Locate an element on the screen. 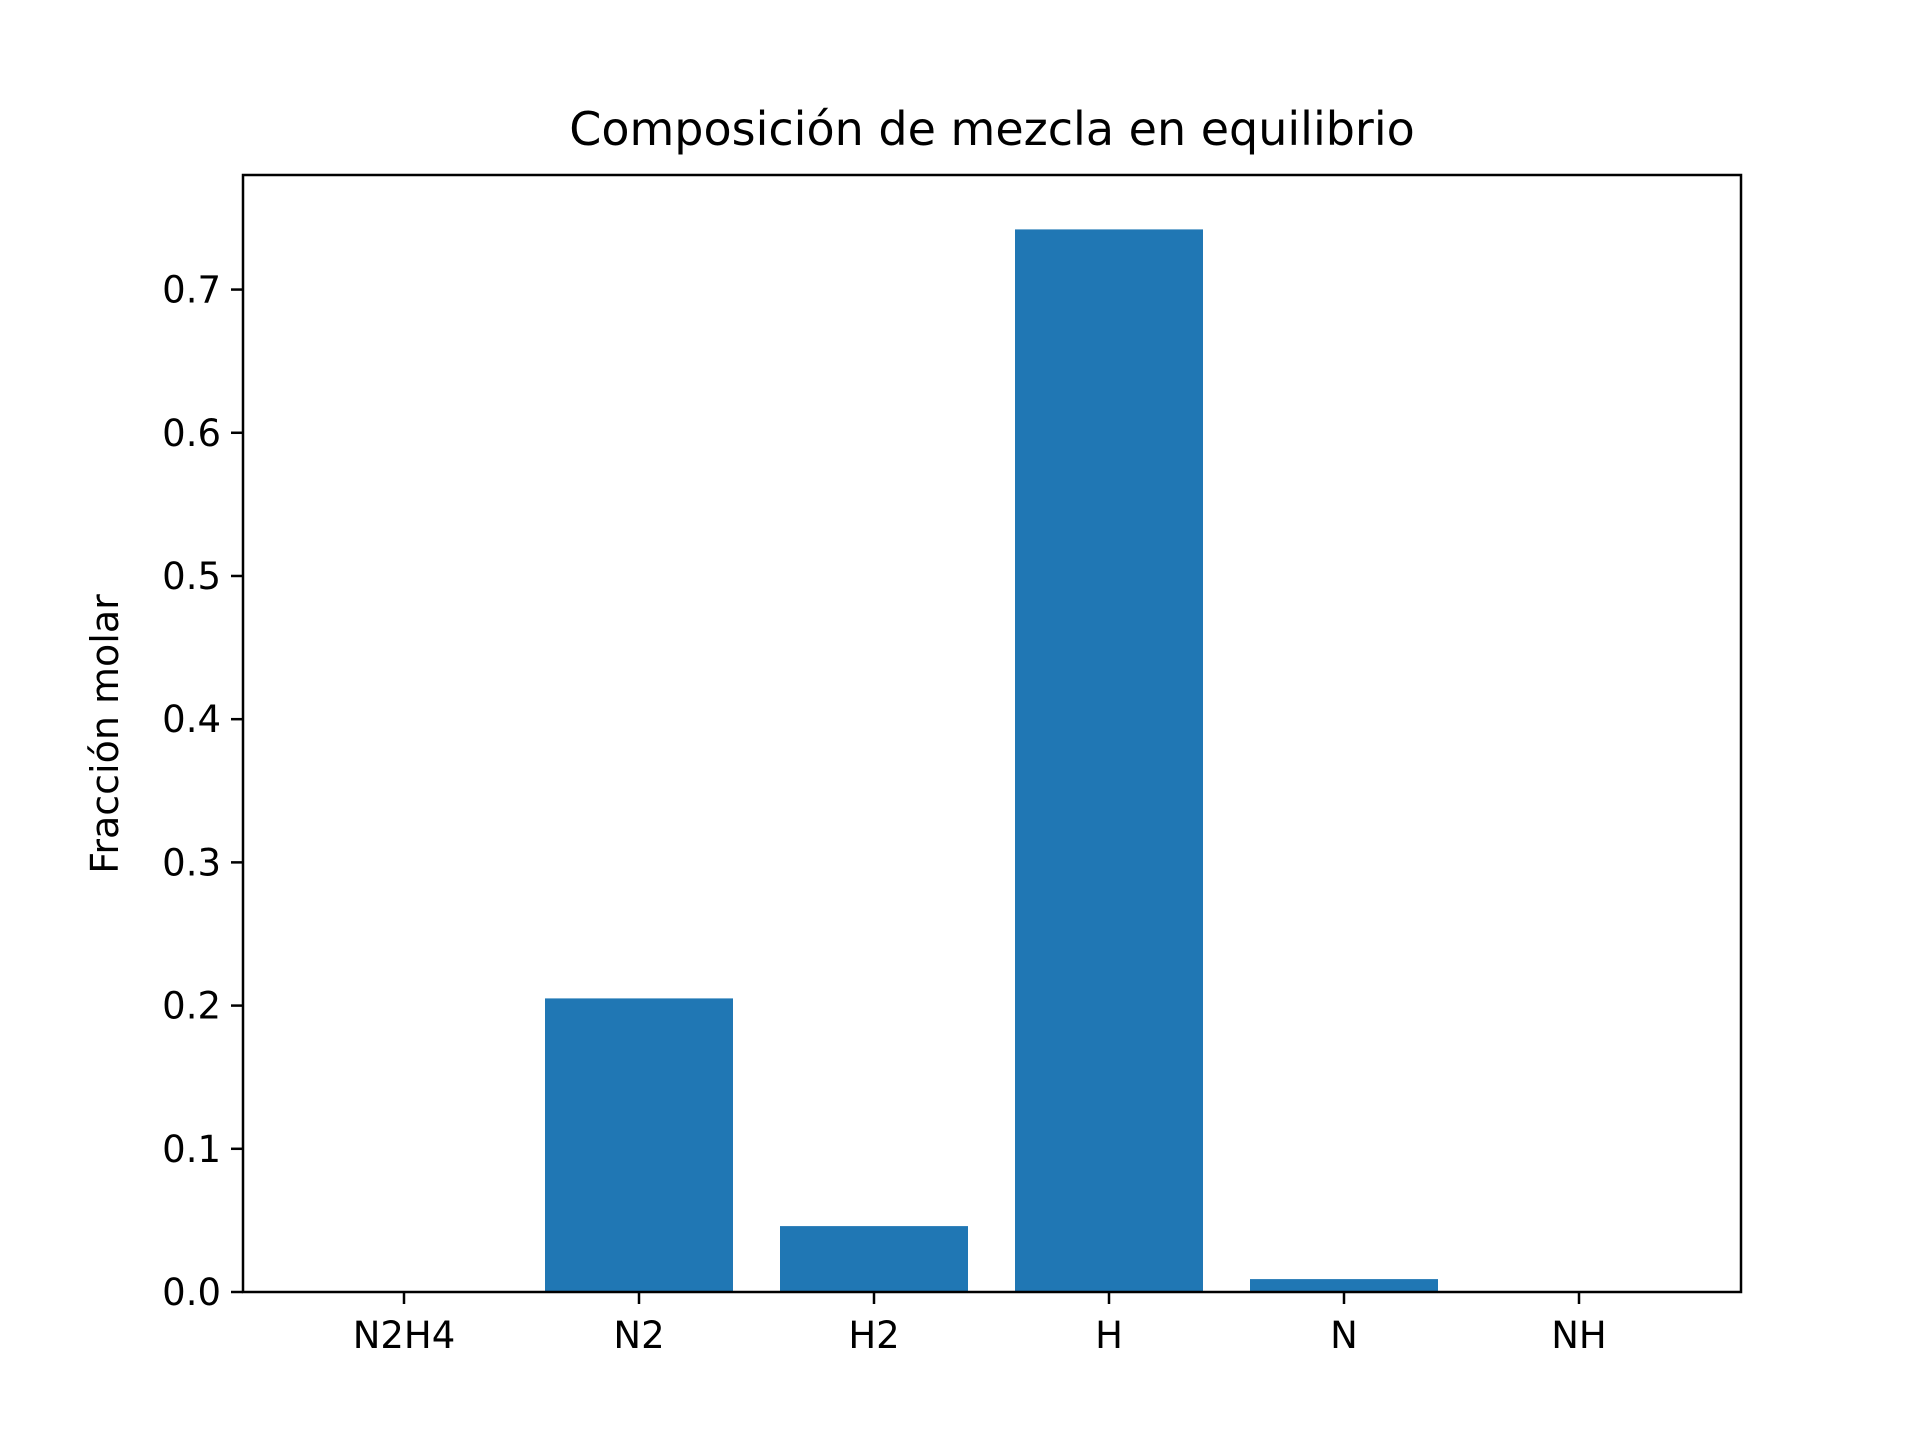 This screenshot has width=1920, height=1440. y-tick-label: 0.5 is located at coordinates (191, 576).